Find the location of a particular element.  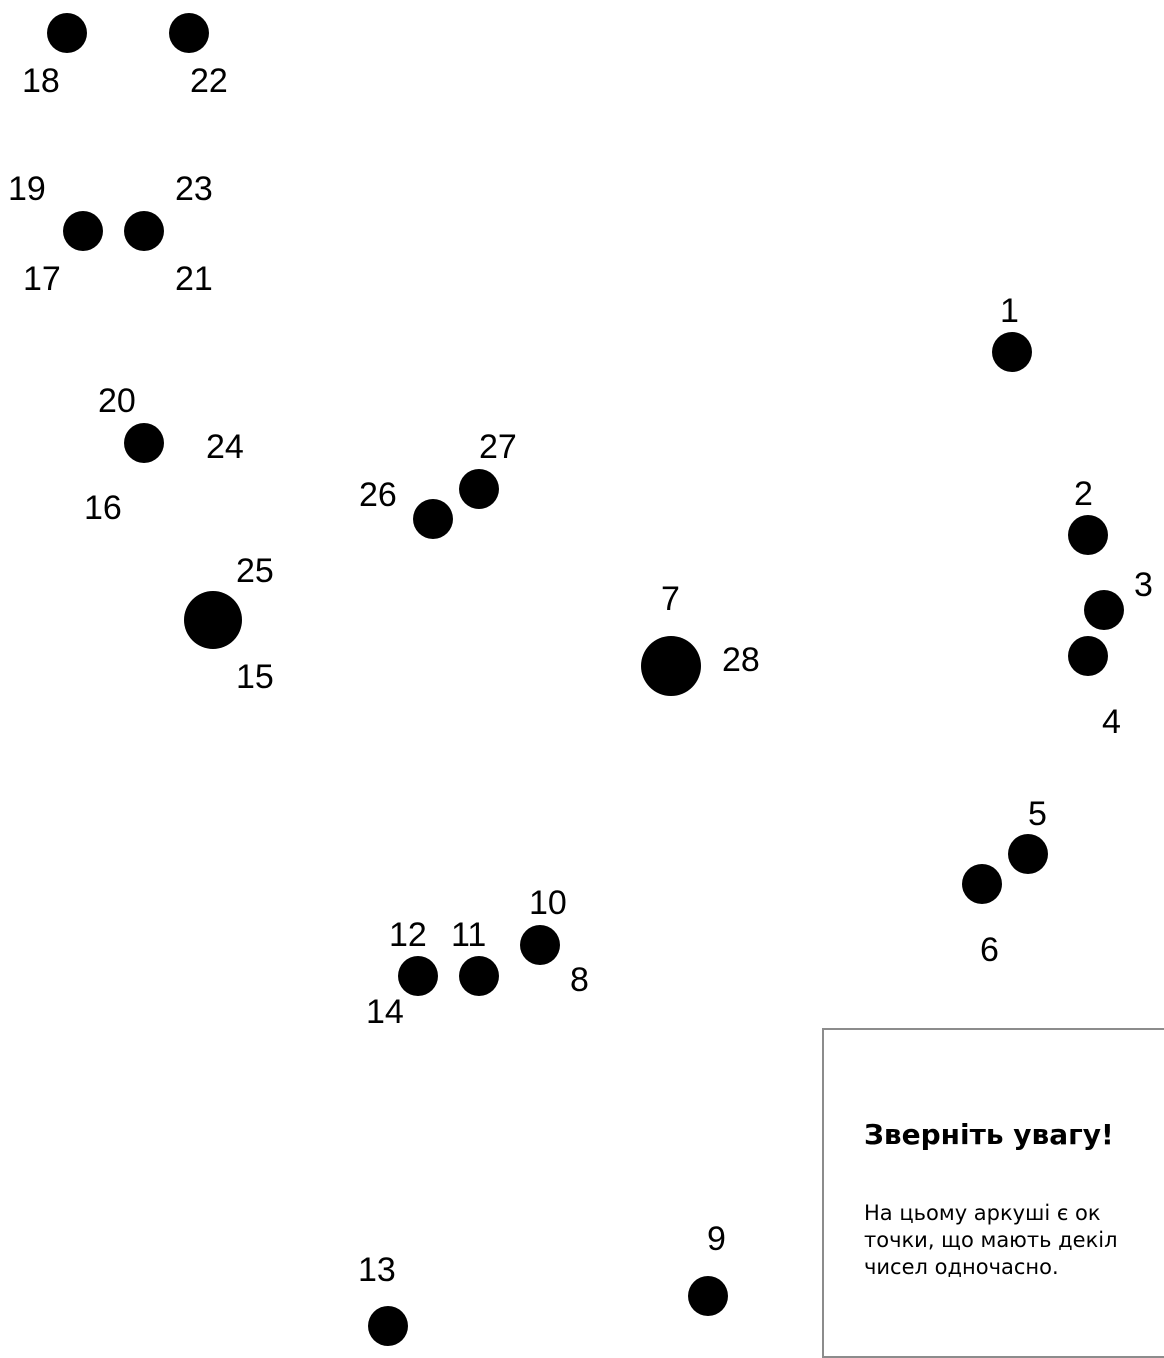

notice-body-line: чисел одночасно. is located at coordinates (961, 1267).